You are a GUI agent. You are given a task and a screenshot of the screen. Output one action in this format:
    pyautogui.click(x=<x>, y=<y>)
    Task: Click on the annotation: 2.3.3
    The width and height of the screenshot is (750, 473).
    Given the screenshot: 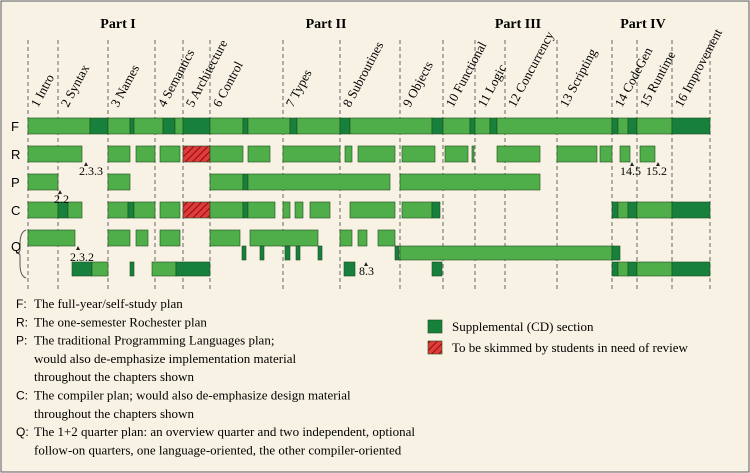 What is the action you would take?
    pyautogui.click(x=91, y=171)
    